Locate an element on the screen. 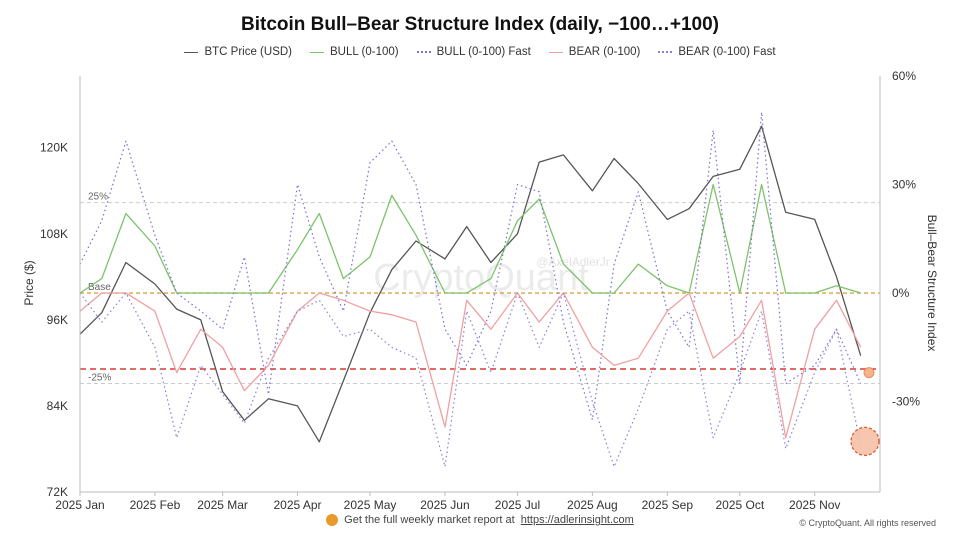 The width and height of the screenshot is (960, 540). y-tick-label: 96K is located at coordinates (57, 320).